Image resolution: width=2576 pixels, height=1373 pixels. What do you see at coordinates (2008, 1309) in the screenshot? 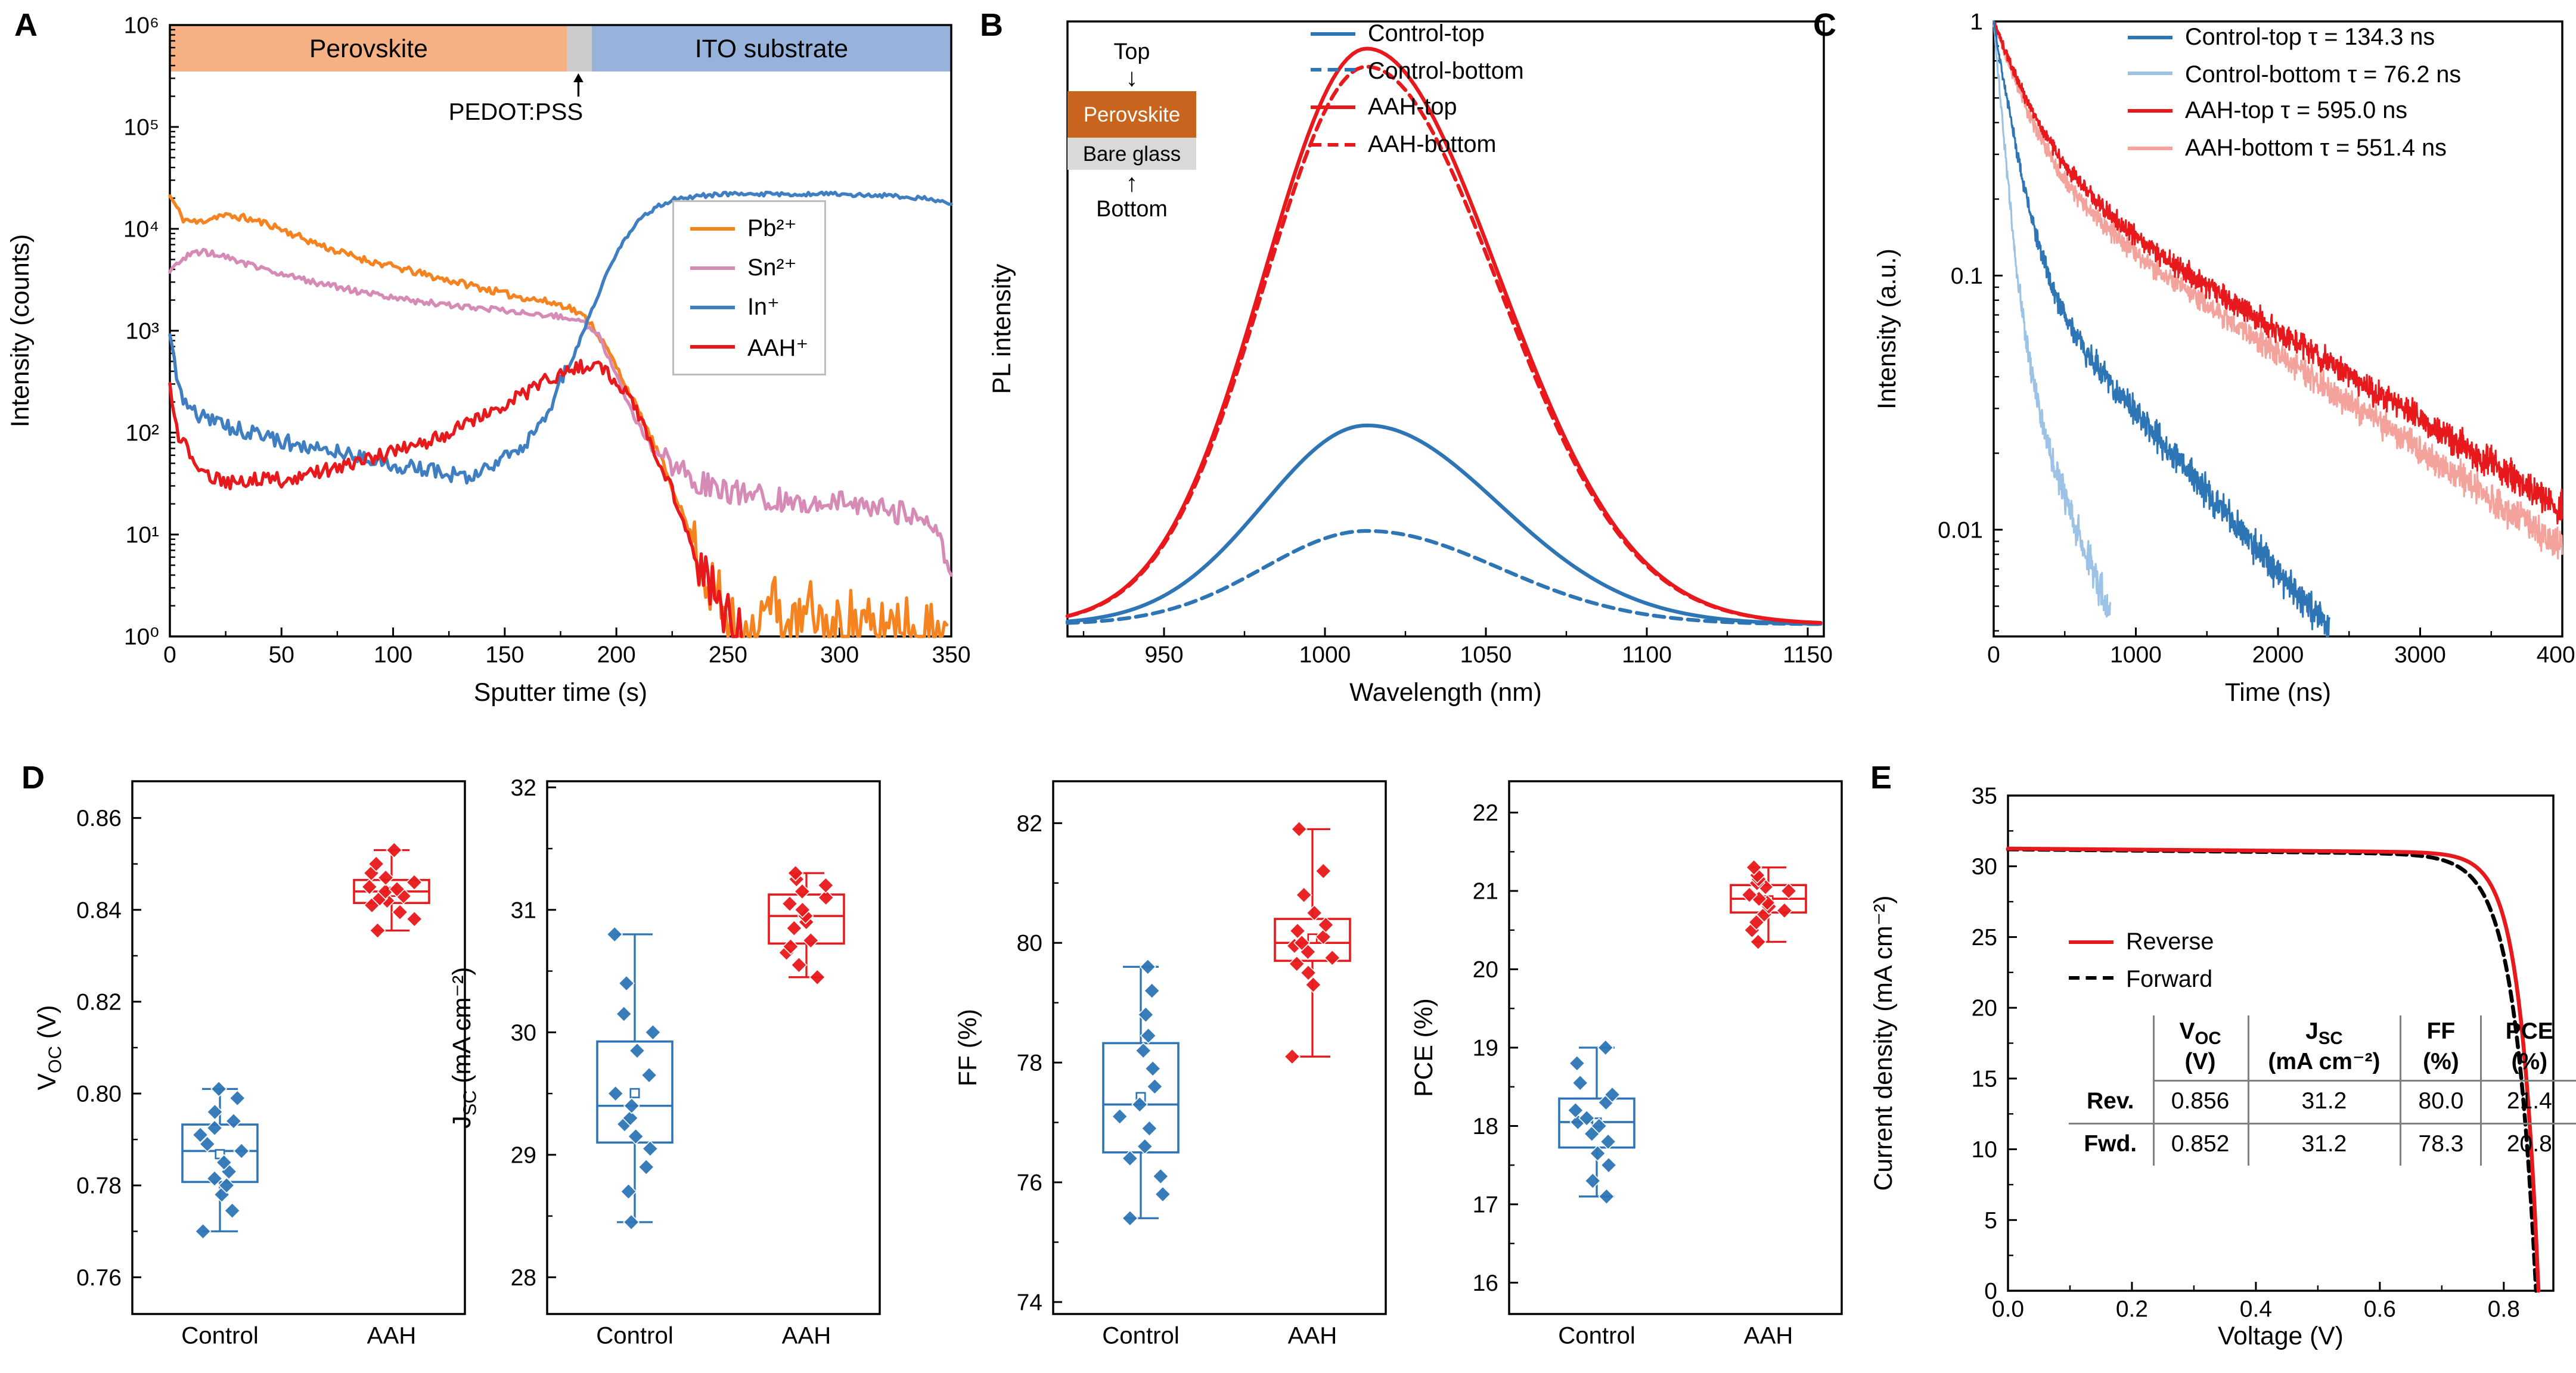
I see `svg-text: 0.0` at bounding box center [2008, 1309].